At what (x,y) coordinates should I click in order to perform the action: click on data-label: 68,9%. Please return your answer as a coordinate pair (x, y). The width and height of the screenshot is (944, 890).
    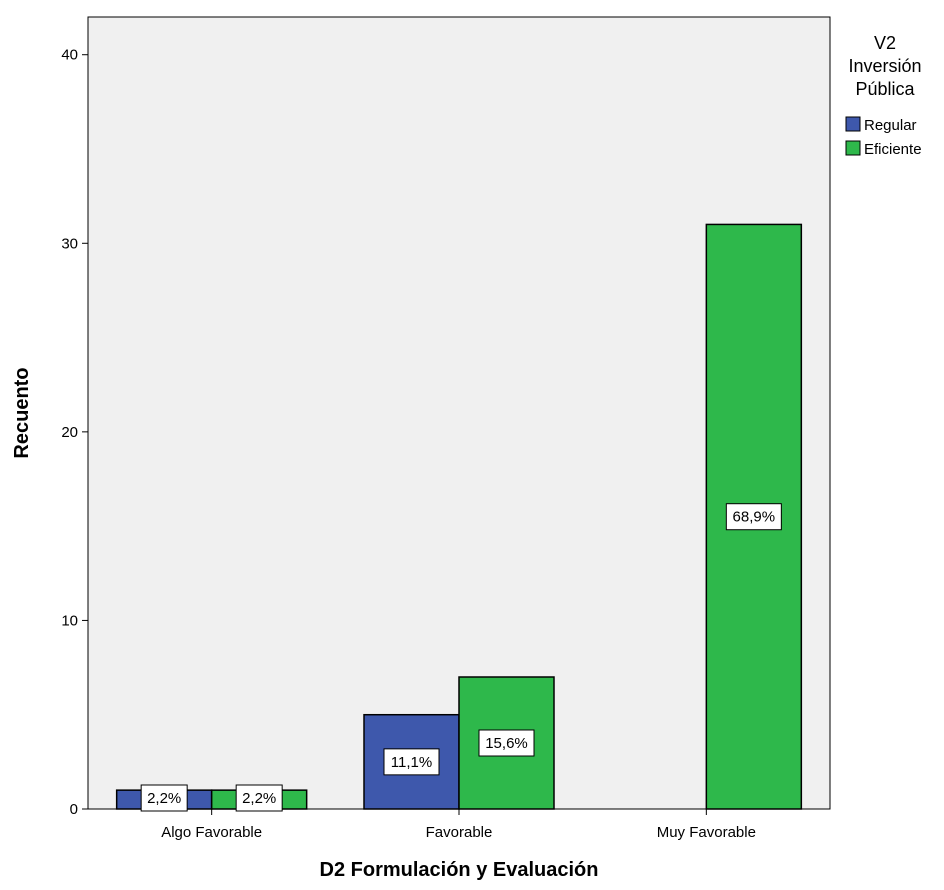
    Looking at the image, I should click on (753, 517).